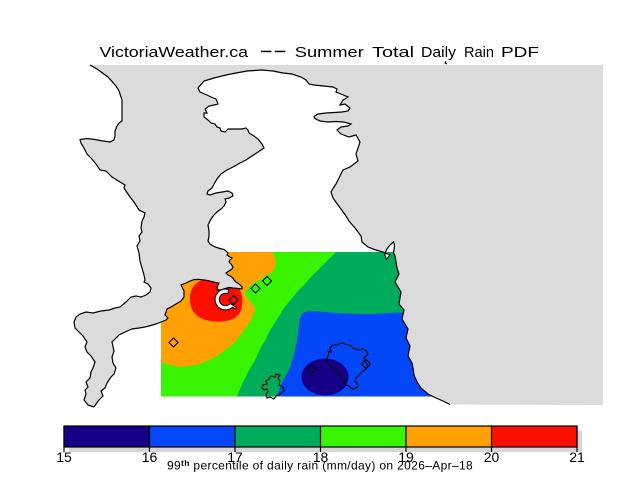  Describe the element at coordinates (492, 457) in the screenshot. I see `svg-text: 20` at that location.